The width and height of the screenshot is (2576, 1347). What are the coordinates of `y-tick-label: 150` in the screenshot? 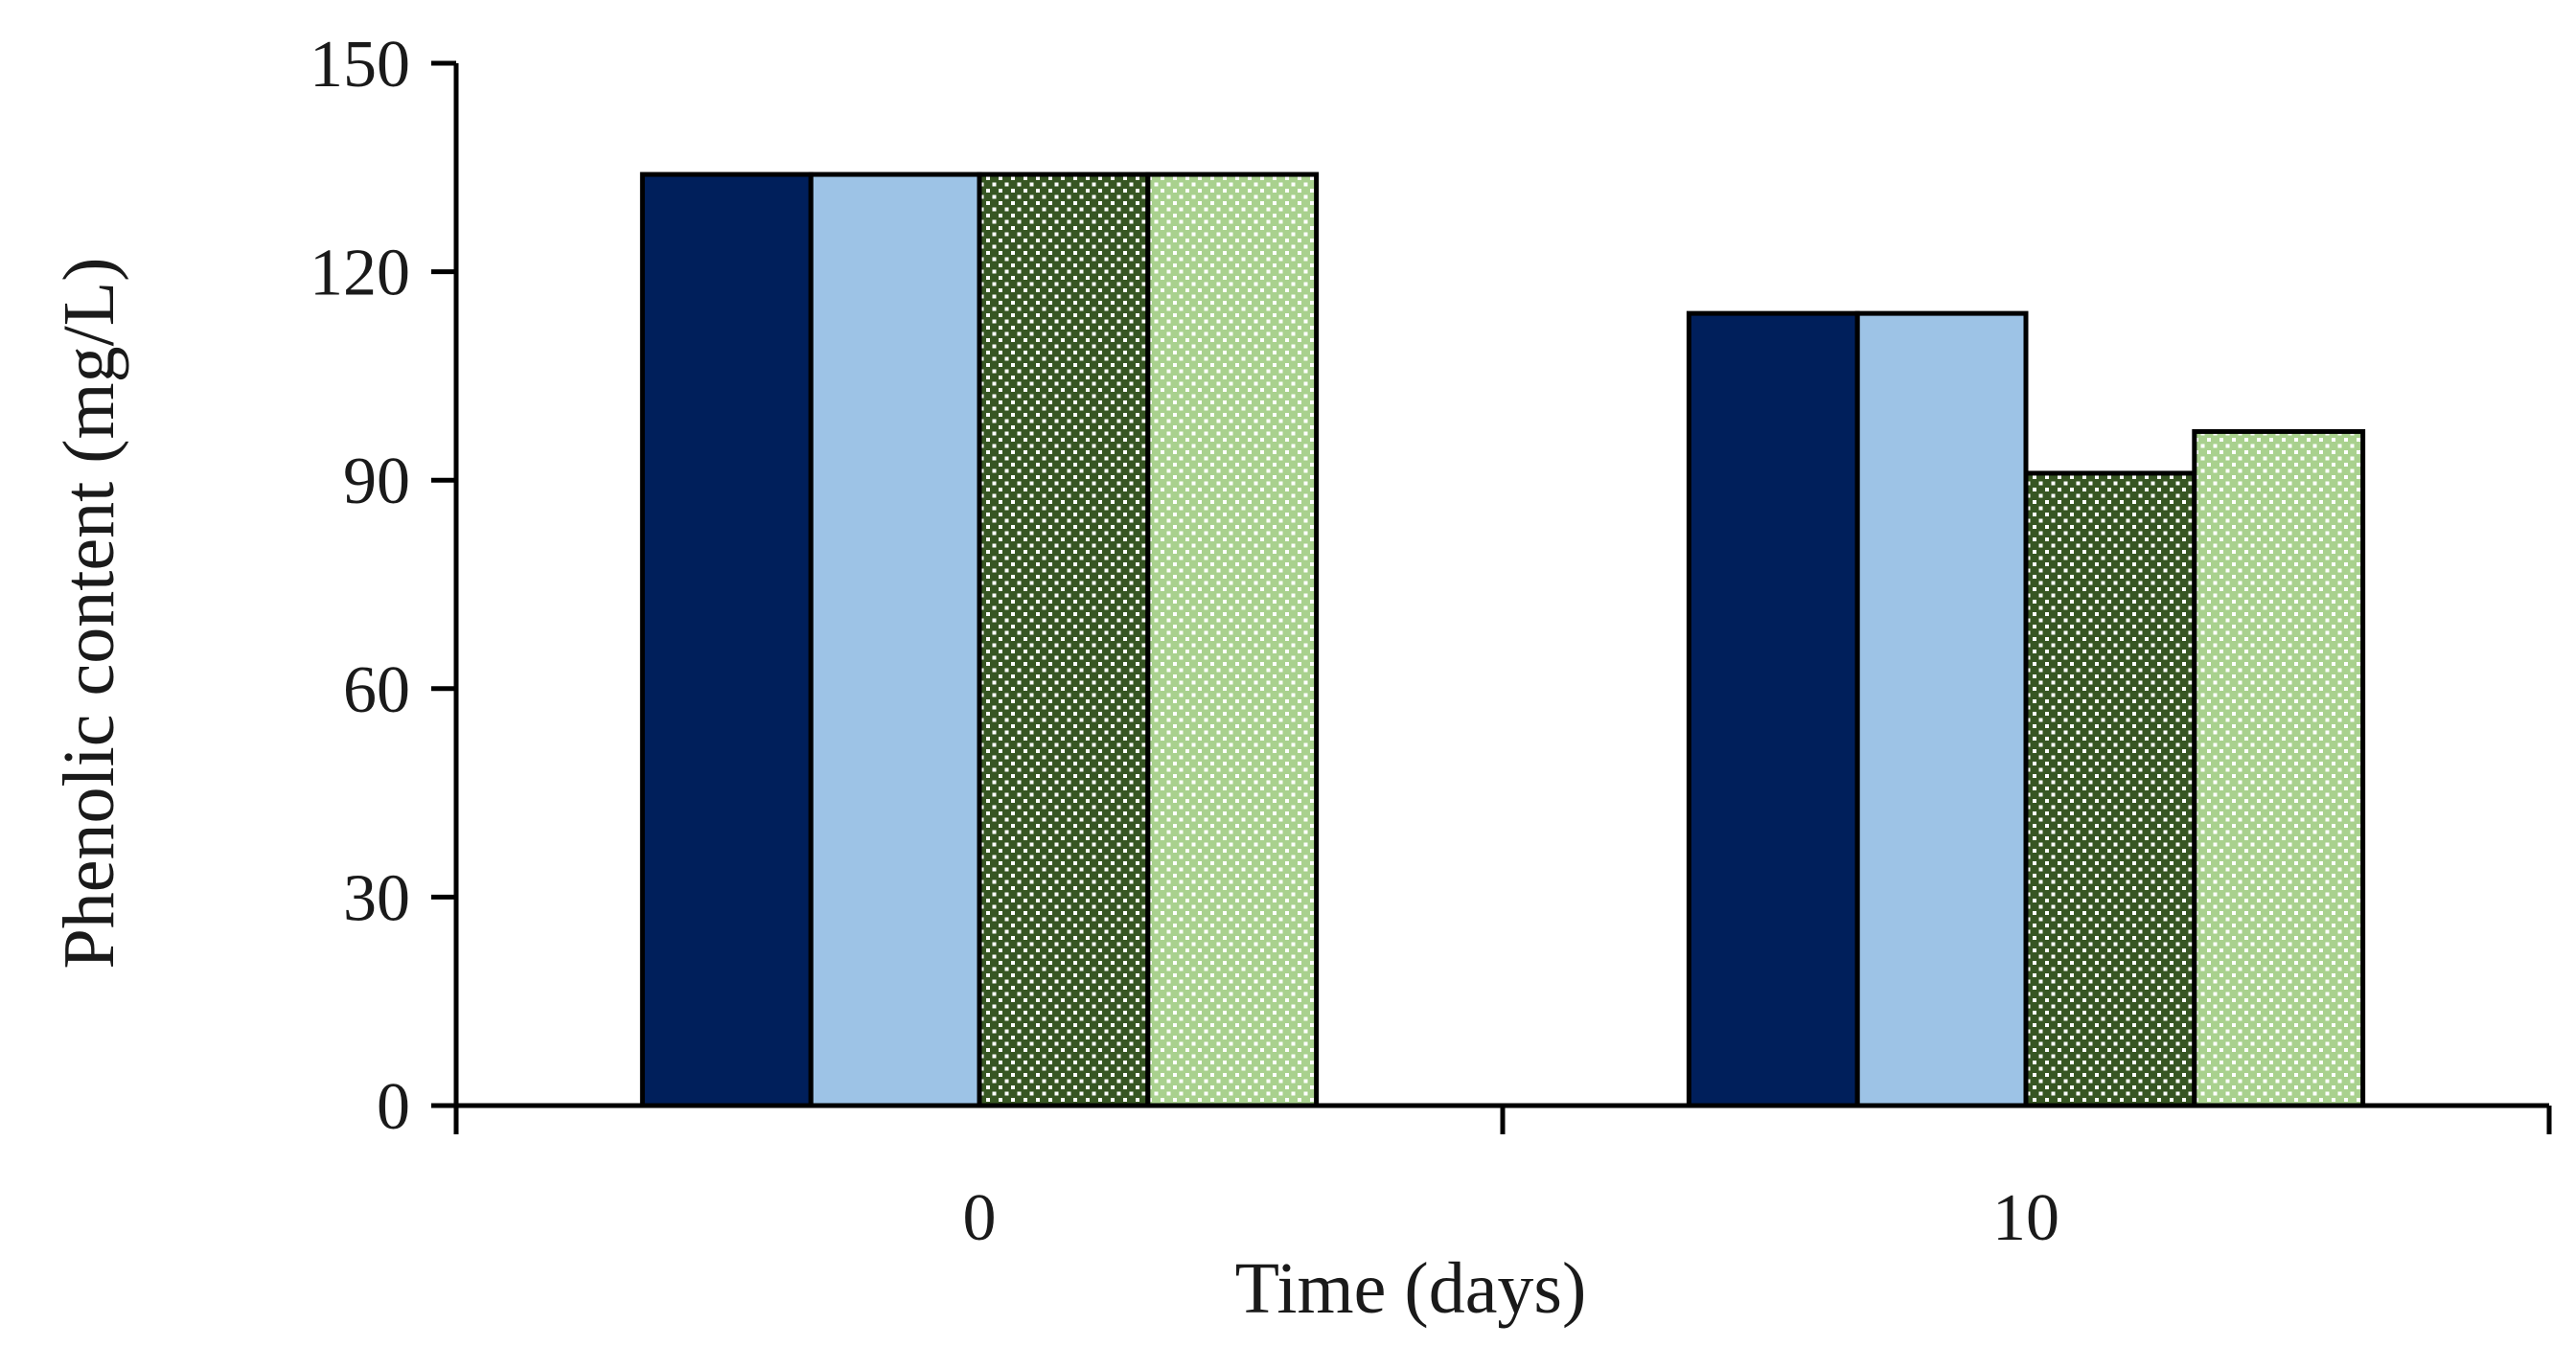 It's located at (360, 65).